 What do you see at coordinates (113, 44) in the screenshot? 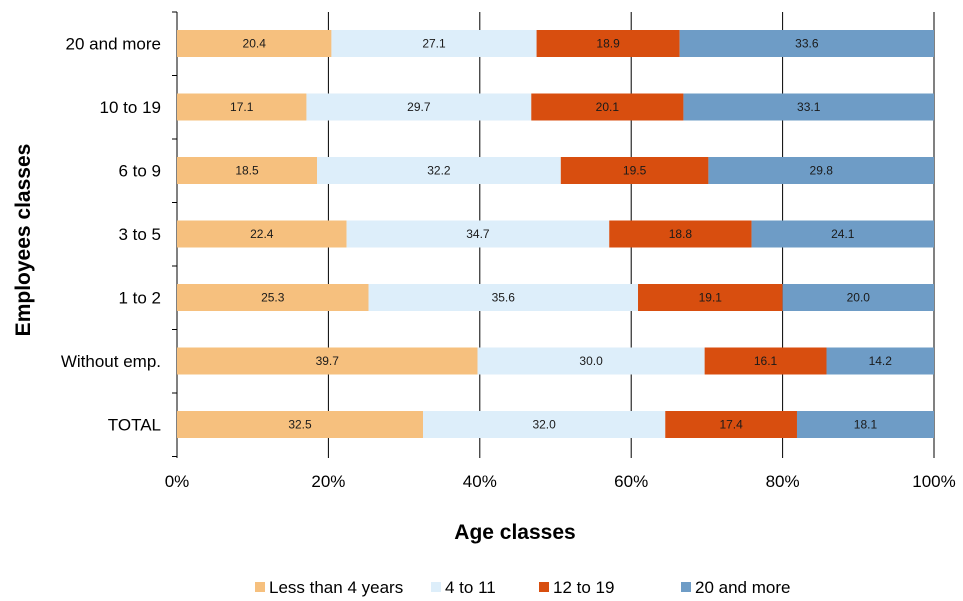
I see `y-tick-label: 20 and more` at bounding box center [113, 44].